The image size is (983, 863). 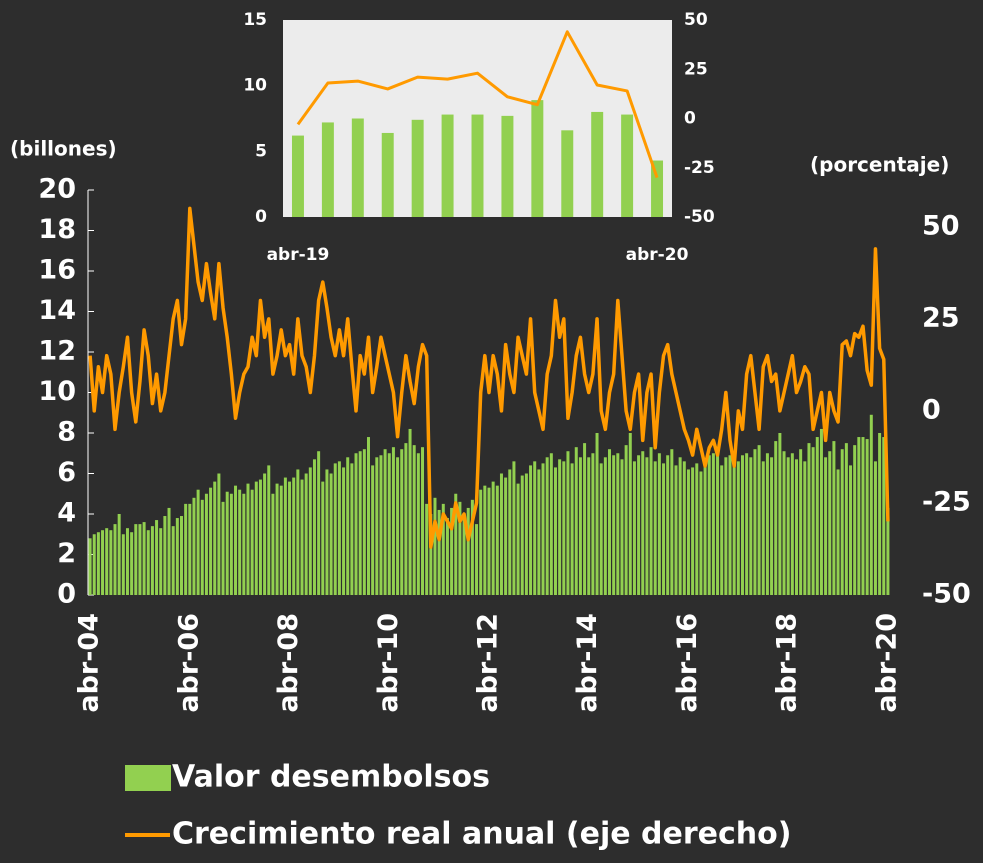 I want to click on y-tick-label: 16, so click(x=57, y=270).